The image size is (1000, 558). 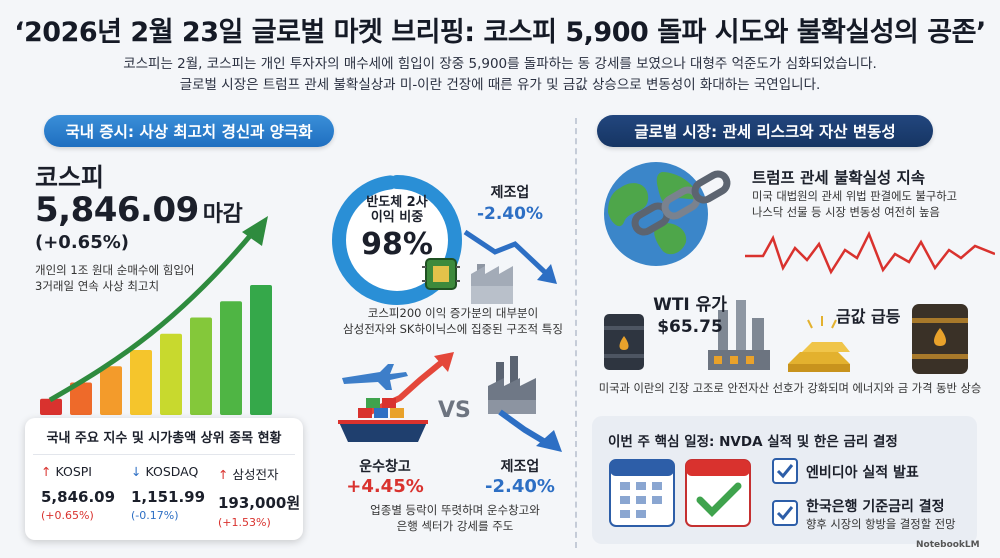 What do you see at coordinates (441, 274) in the screenshot?
I see `chip-icon` at bounding box center [441, 274].